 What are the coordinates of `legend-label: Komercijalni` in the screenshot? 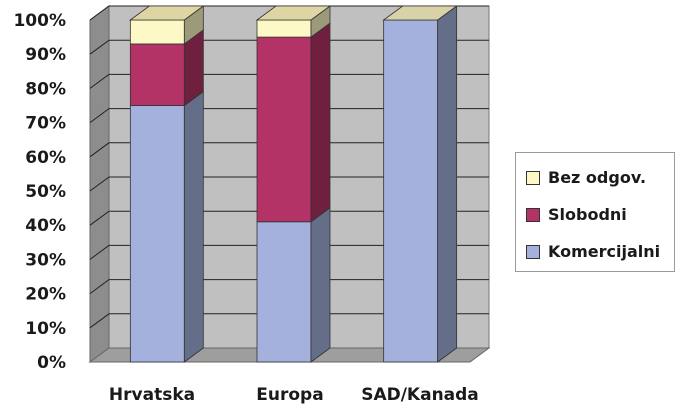 It's located at (604, 251).